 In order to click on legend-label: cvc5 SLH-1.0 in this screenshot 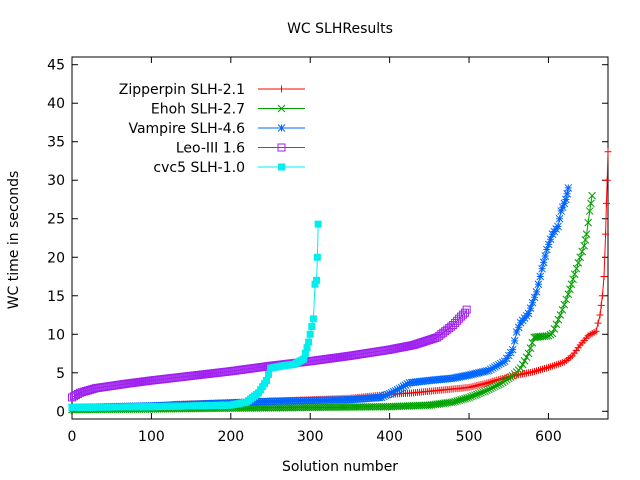, I will do `click(199, 168)`.